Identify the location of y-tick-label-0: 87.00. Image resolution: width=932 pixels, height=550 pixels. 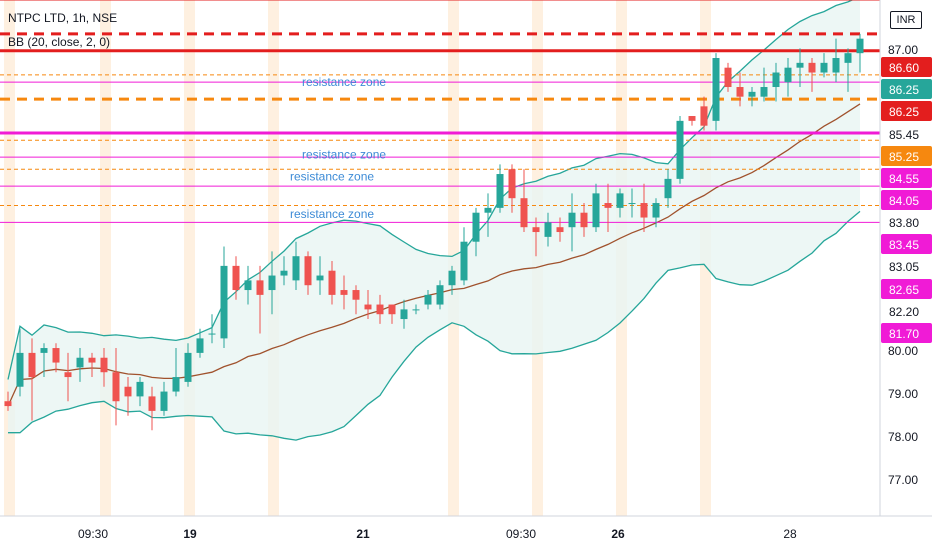
(903, 50).